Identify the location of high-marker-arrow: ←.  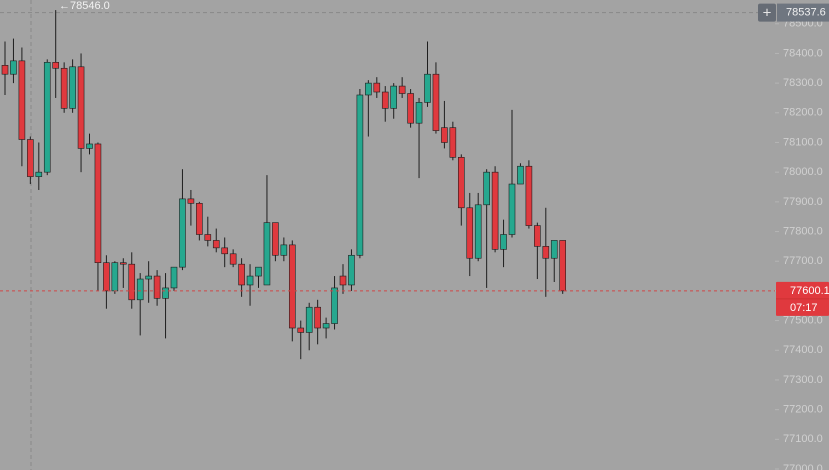
(64, 6).